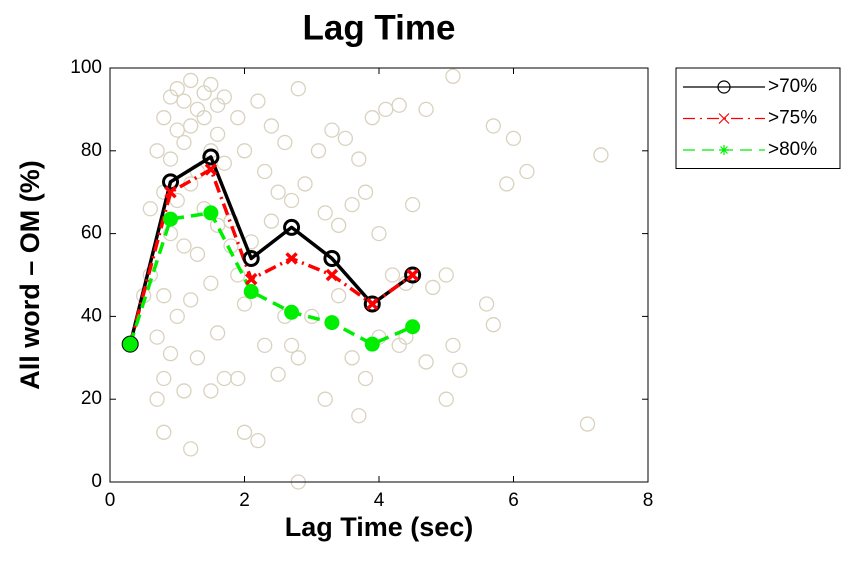 The height and width of the screenshot is (563, 843). Describe the element at coordinates (792, 86) in the screenshot. I see `legend-label: >70%` at that location.